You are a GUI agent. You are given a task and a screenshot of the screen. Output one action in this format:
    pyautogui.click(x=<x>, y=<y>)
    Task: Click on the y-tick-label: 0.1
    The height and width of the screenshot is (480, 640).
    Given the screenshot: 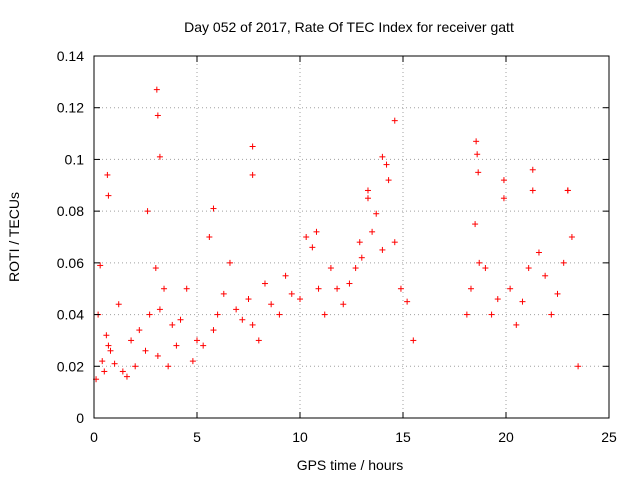 What is the action you would take?
    pyautogui.click(x=75, y=159)
    